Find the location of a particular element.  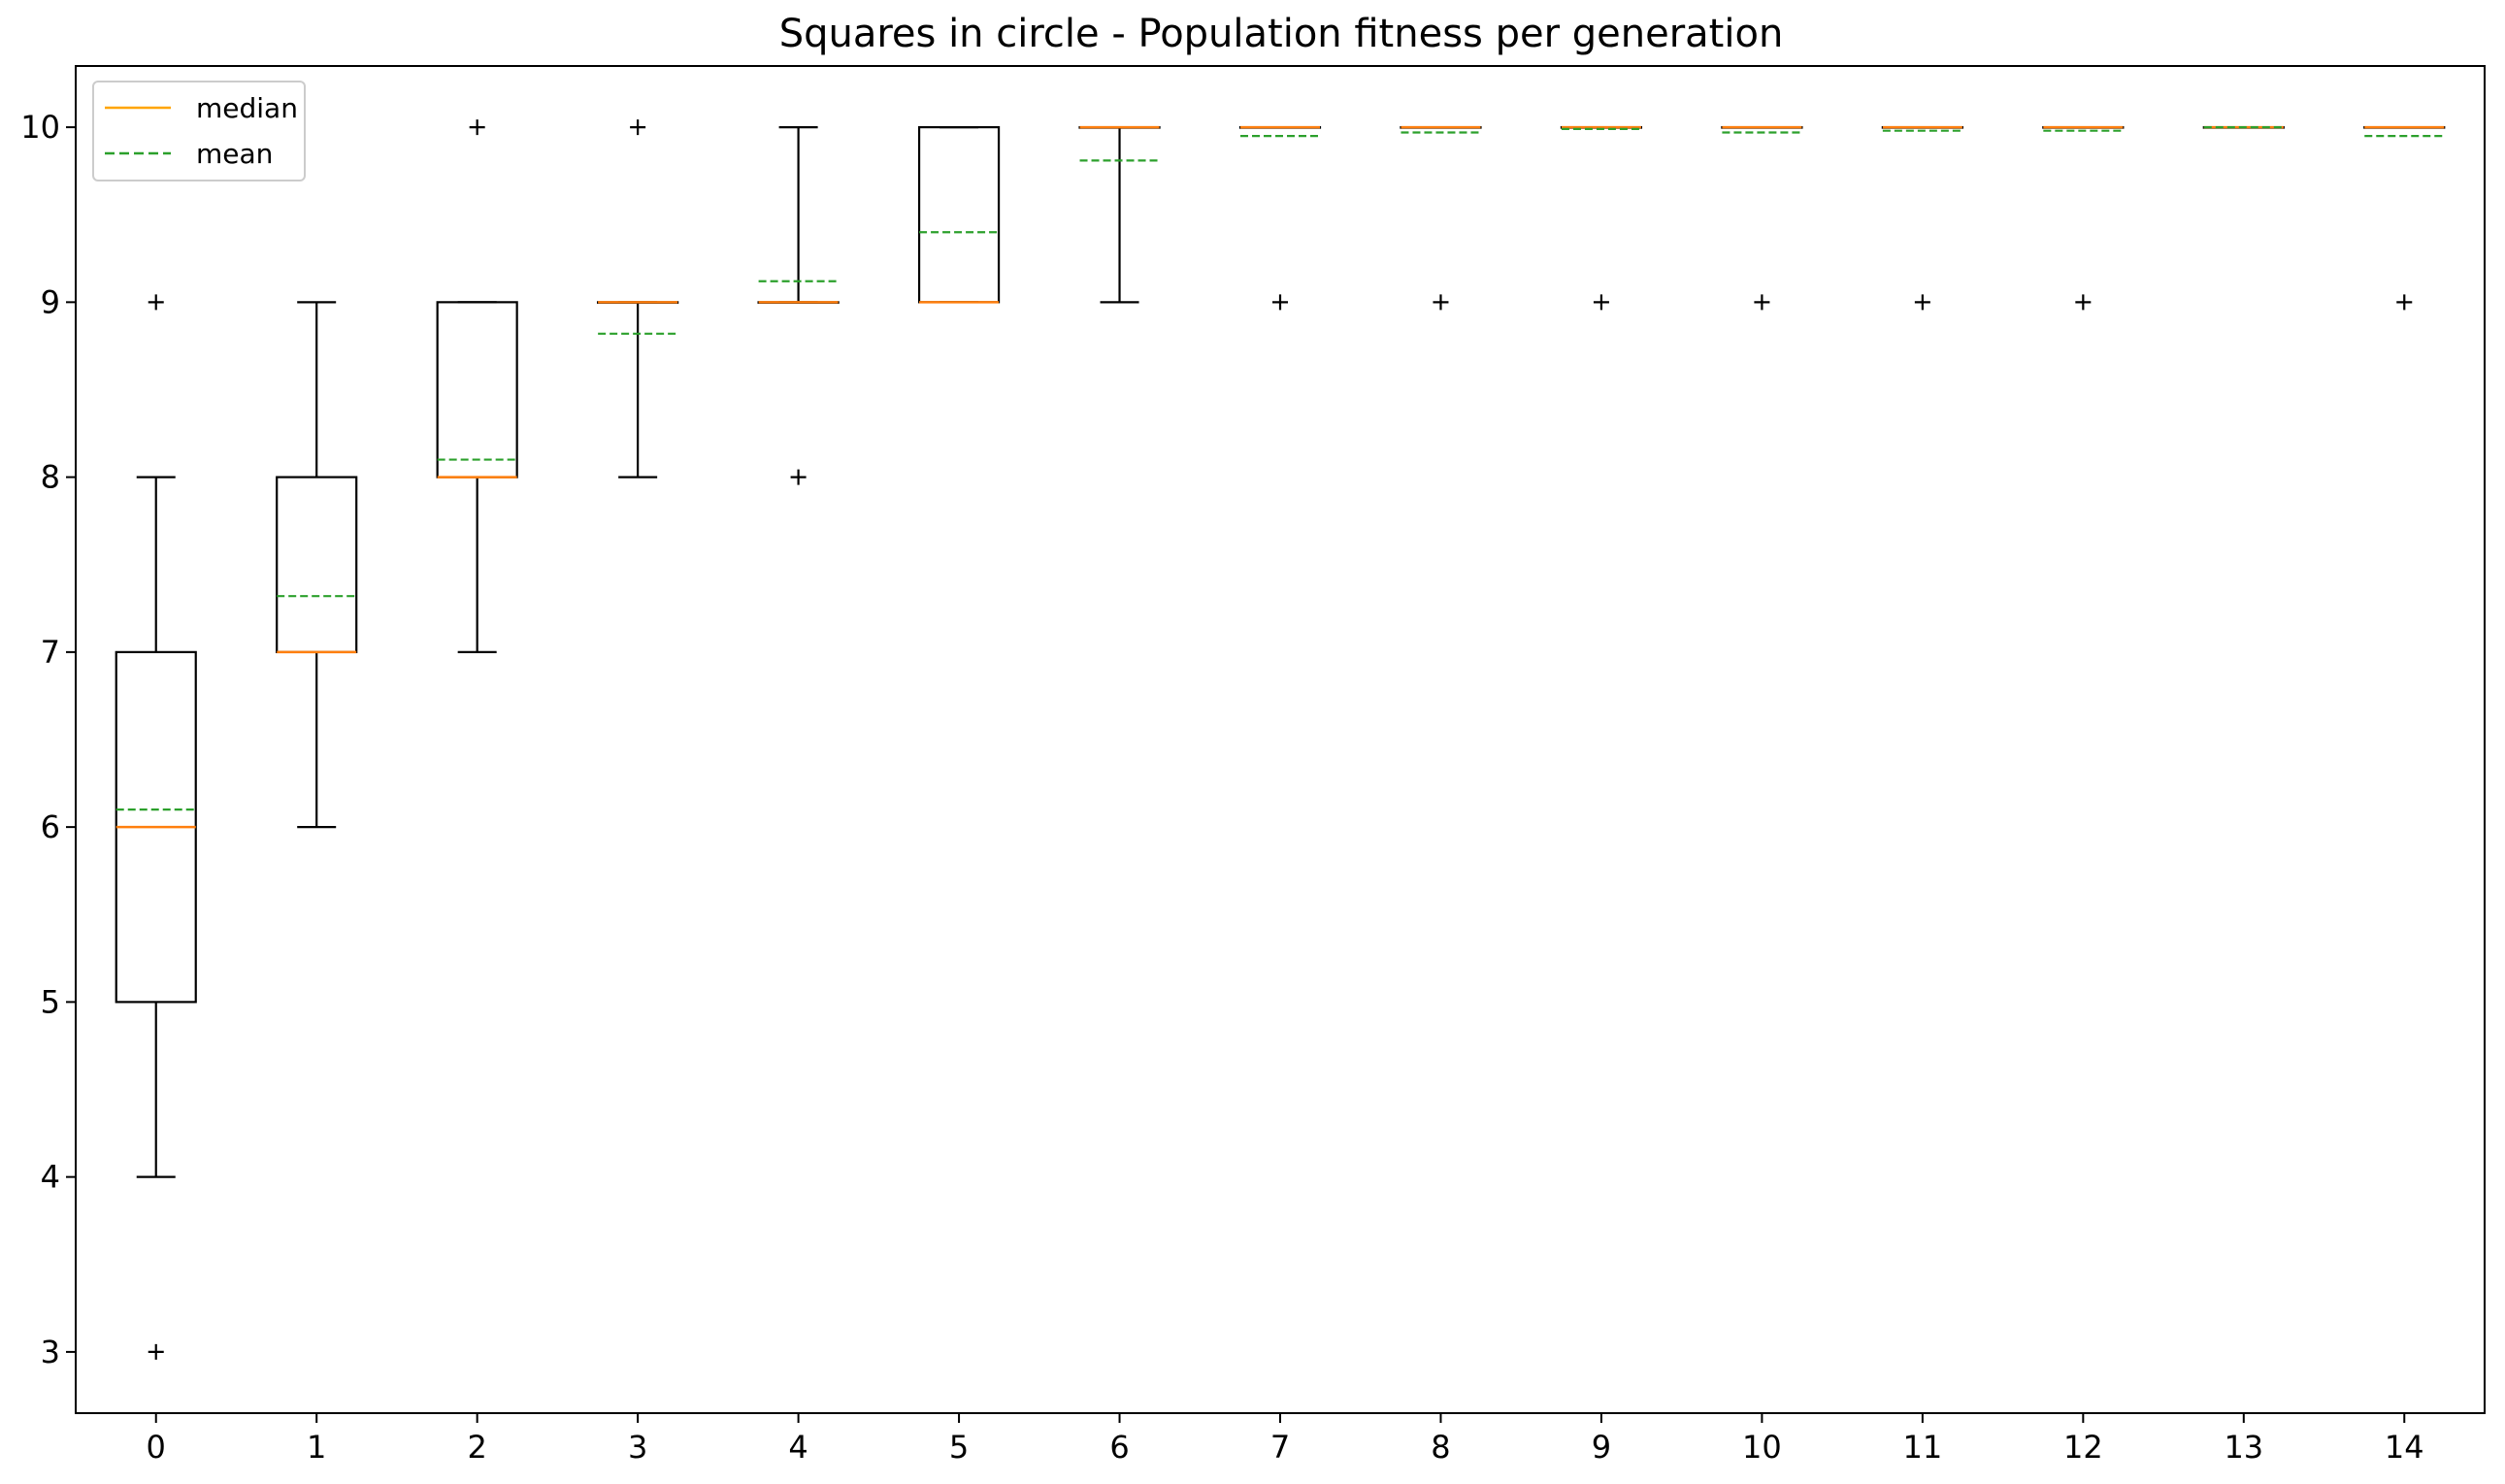

x-tick-label: 8 is located at coordinates (1440, 1447).